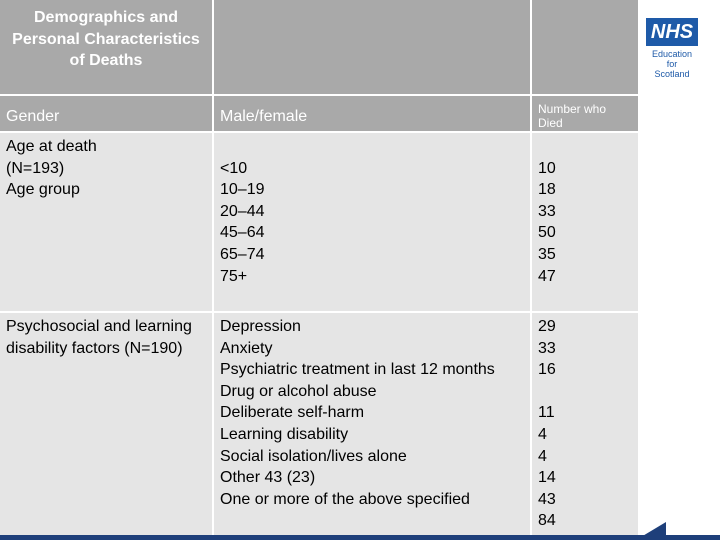 This screenshot has width=720, height=540. Describe the element at coordinates (372, 222) in the screenshot. I see `age-groups-list: <10 10–19 20–44 45–64 65–74 75+` at that location.